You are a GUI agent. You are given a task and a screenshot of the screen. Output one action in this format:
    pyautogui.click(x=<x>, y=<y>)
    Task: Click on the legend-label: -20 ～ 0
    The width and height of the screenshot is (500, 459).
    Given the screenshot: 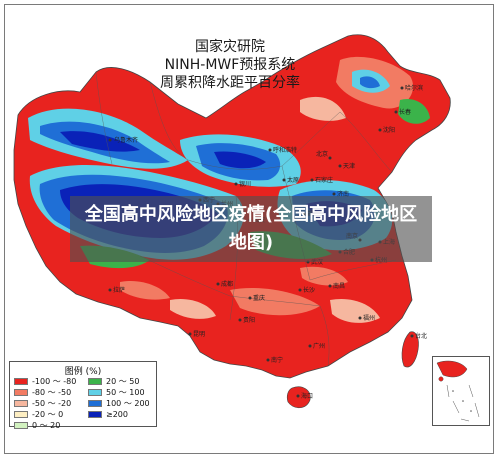 What is the action you would take?
    pyautogui.click(x=48, y=414)
    